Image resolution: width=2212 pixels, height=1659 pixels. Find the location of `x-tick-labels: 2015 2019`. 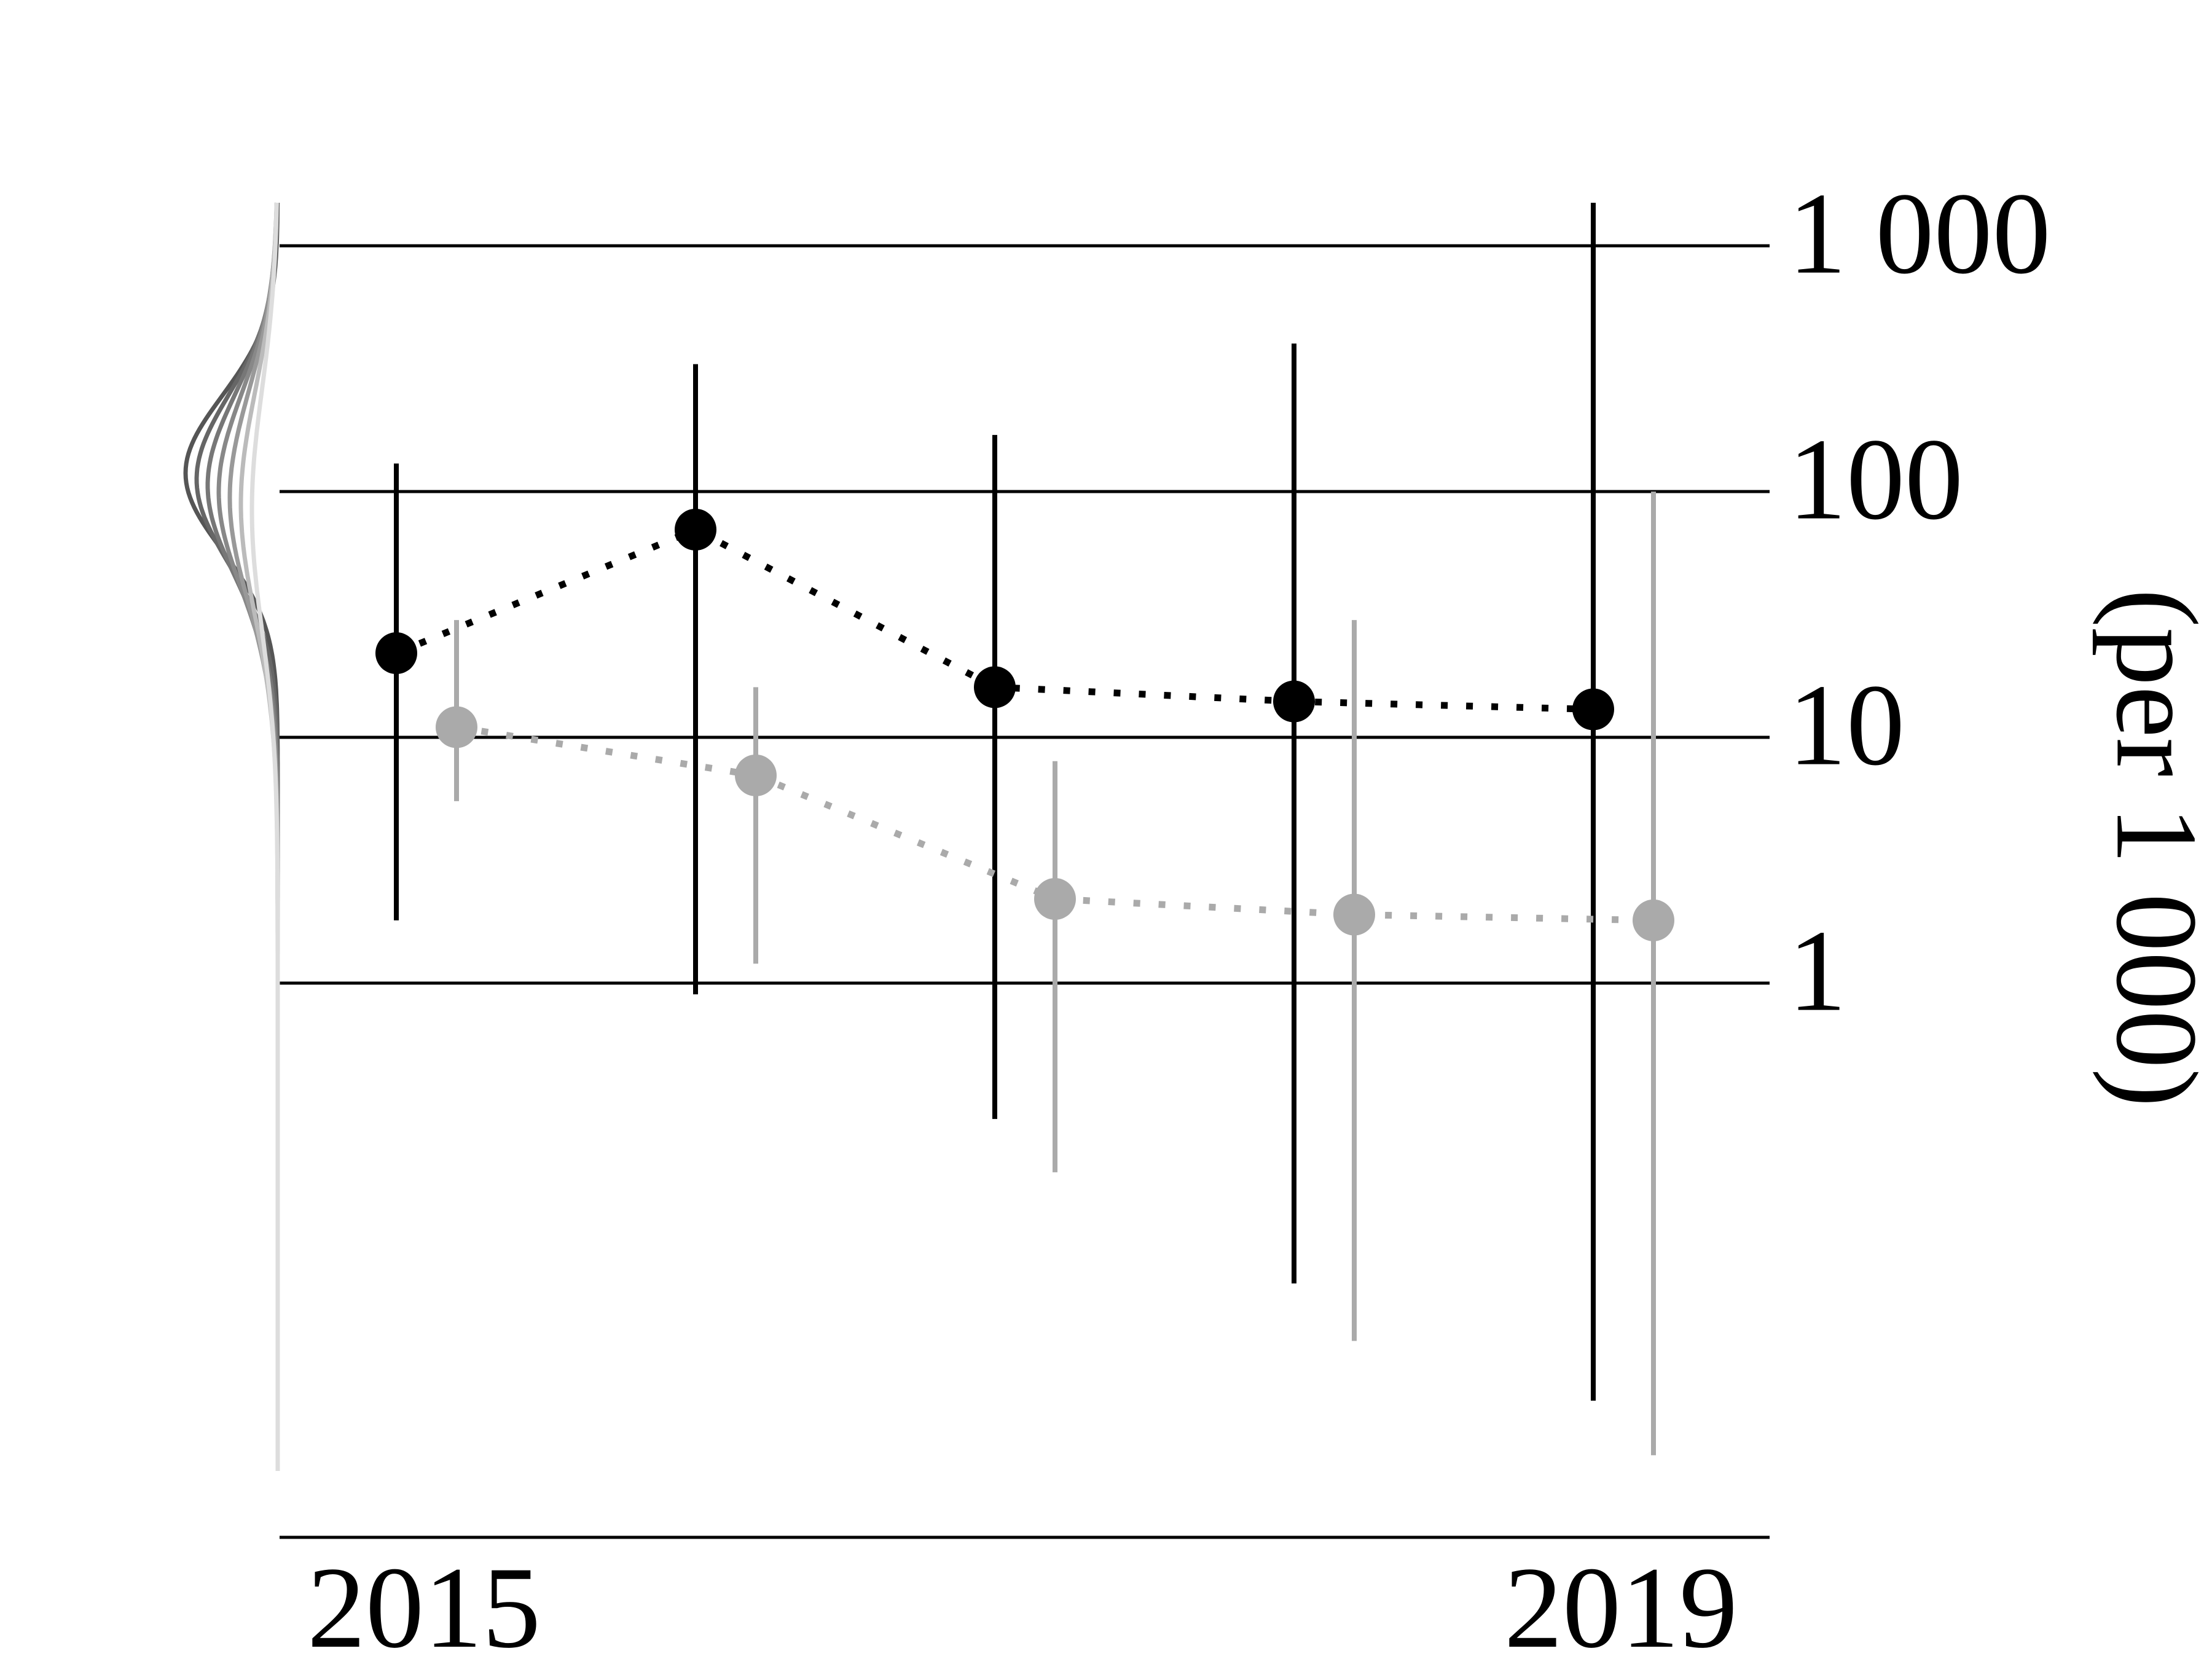

x-tick-labels: 2015 2019 is located at coordinates (1022, 1601).